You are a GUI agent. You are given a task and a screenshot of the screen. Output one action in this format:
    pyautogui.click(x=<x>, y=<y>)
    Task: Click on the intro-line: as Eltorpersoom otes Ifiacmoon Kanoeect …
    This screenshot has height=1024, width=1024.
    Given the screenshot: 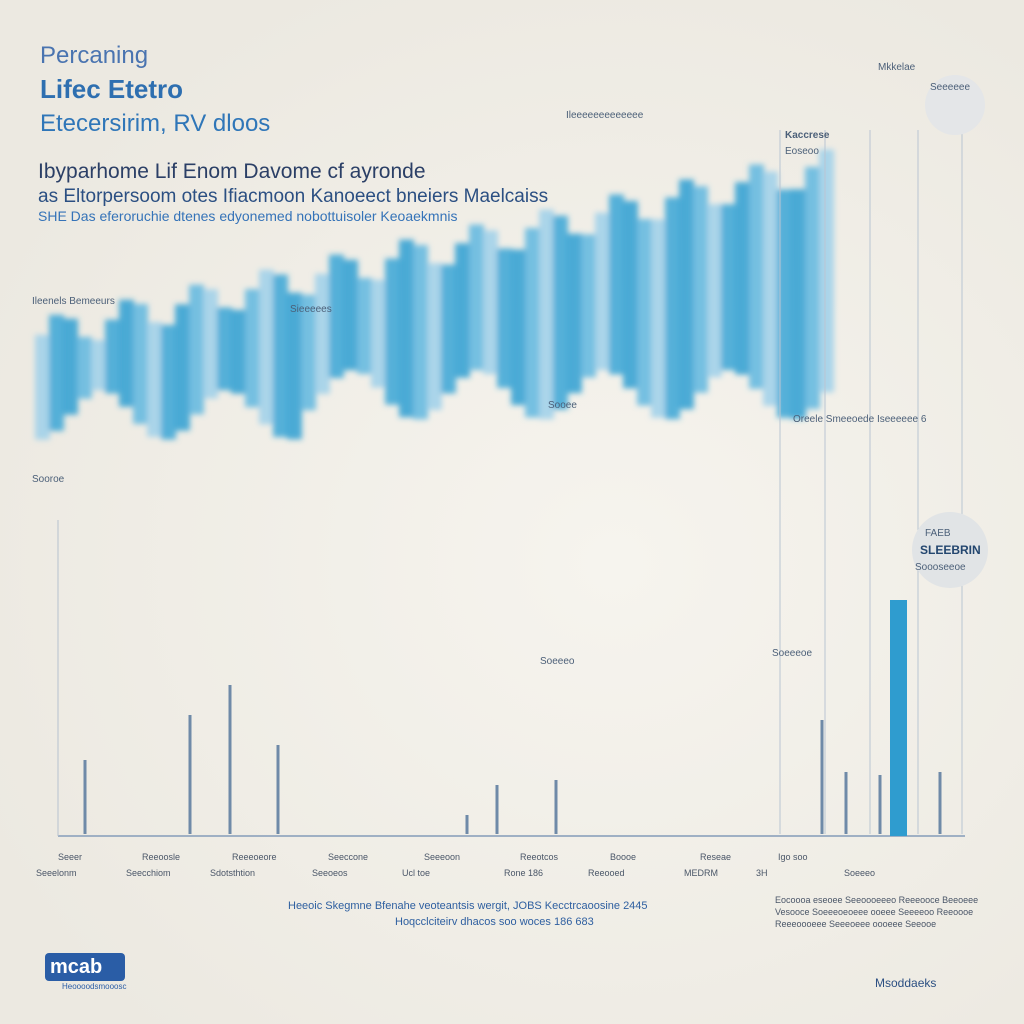 What is the action you would take?
    pyautogui.click(x=293, y=196)
    